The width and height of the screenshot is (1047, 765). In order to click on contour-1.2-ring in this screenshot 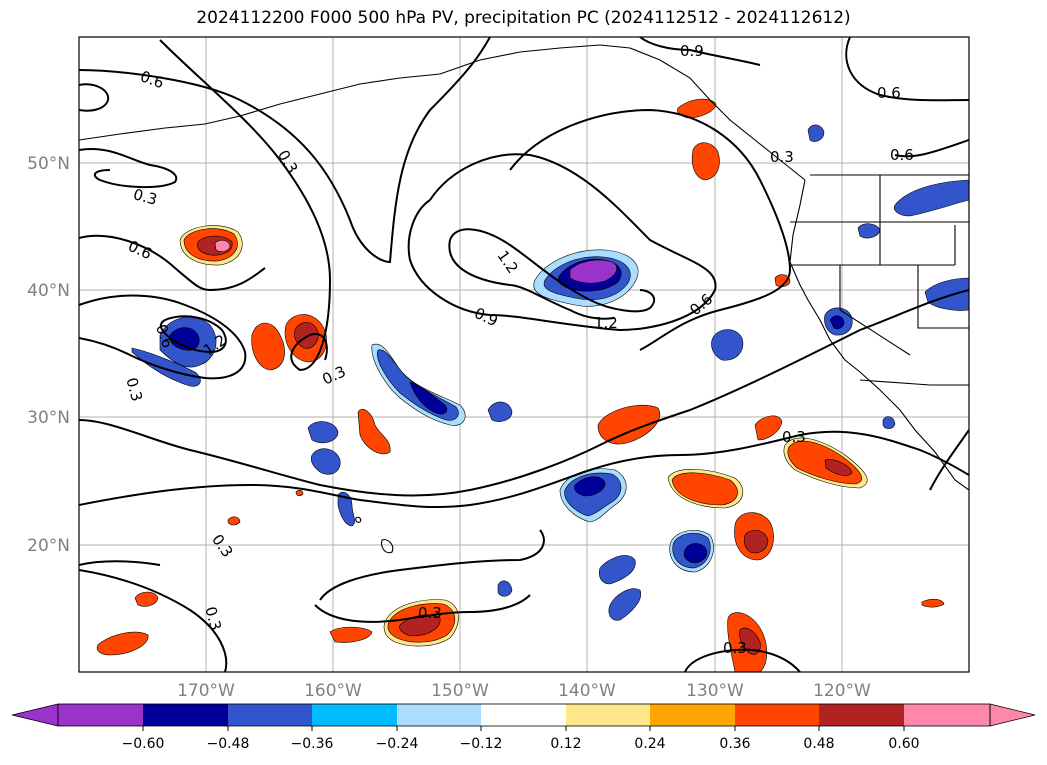, I will do `click(552, 270)`.